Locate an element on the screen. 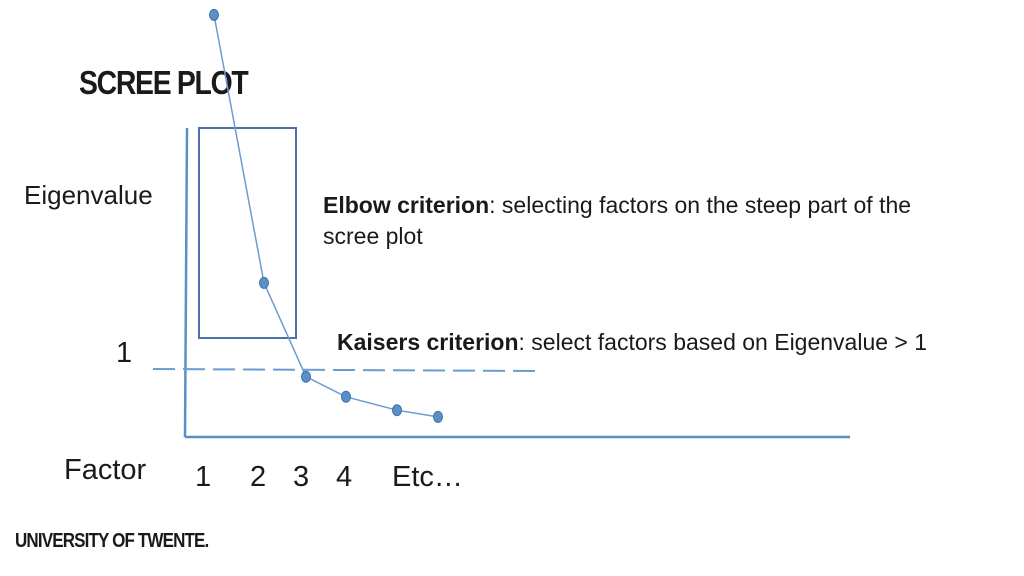 This screenshot has width=1024, height=576. x-tick-label: 1 is located at coordinates (203, 477).